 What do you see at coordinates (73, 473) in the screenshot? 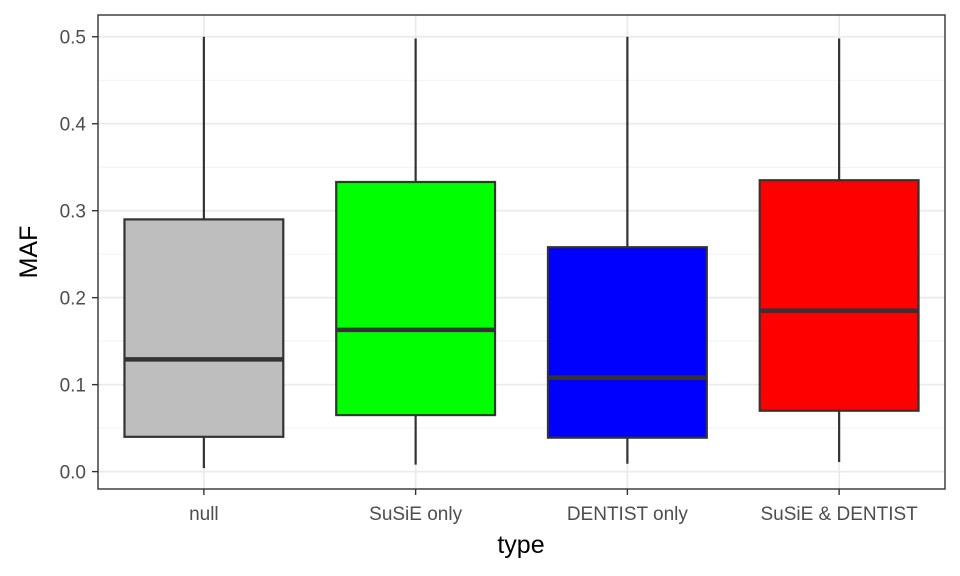
I see `y-tick-label: 0.0` at bounding box center [73, 473].